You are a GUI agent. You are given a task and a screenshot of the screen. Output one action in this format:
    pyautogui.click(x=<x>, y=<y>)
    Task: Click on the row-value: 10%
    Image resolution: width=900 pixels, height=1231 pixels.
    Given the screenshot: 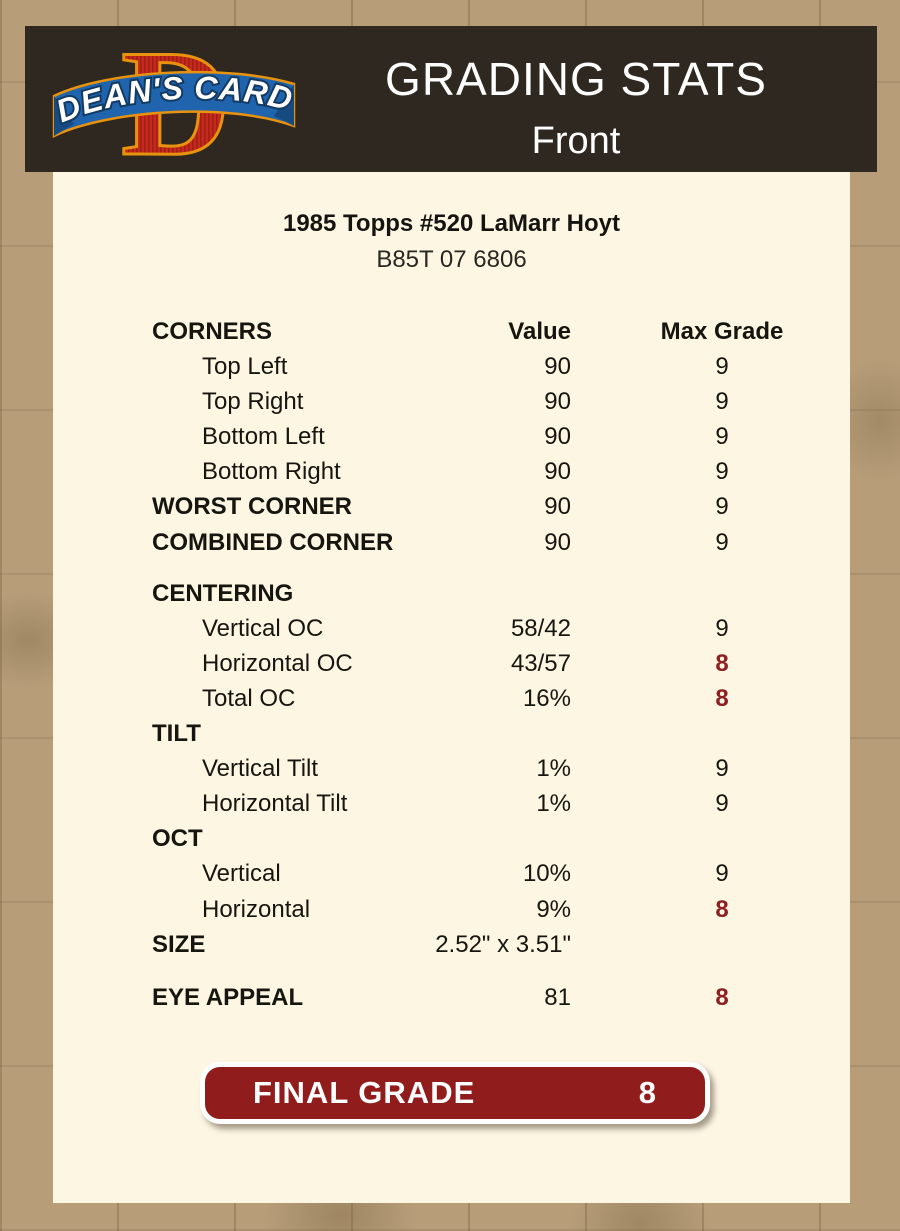 What is the action you would take?
    pyautogui.click(x=546, y=874)
    